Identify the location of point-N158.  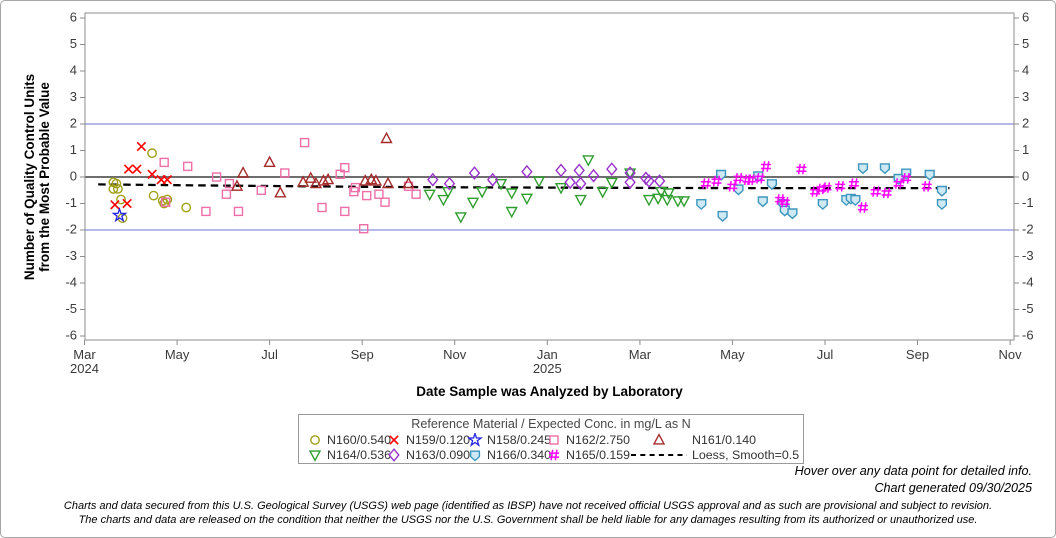
(119, 214).